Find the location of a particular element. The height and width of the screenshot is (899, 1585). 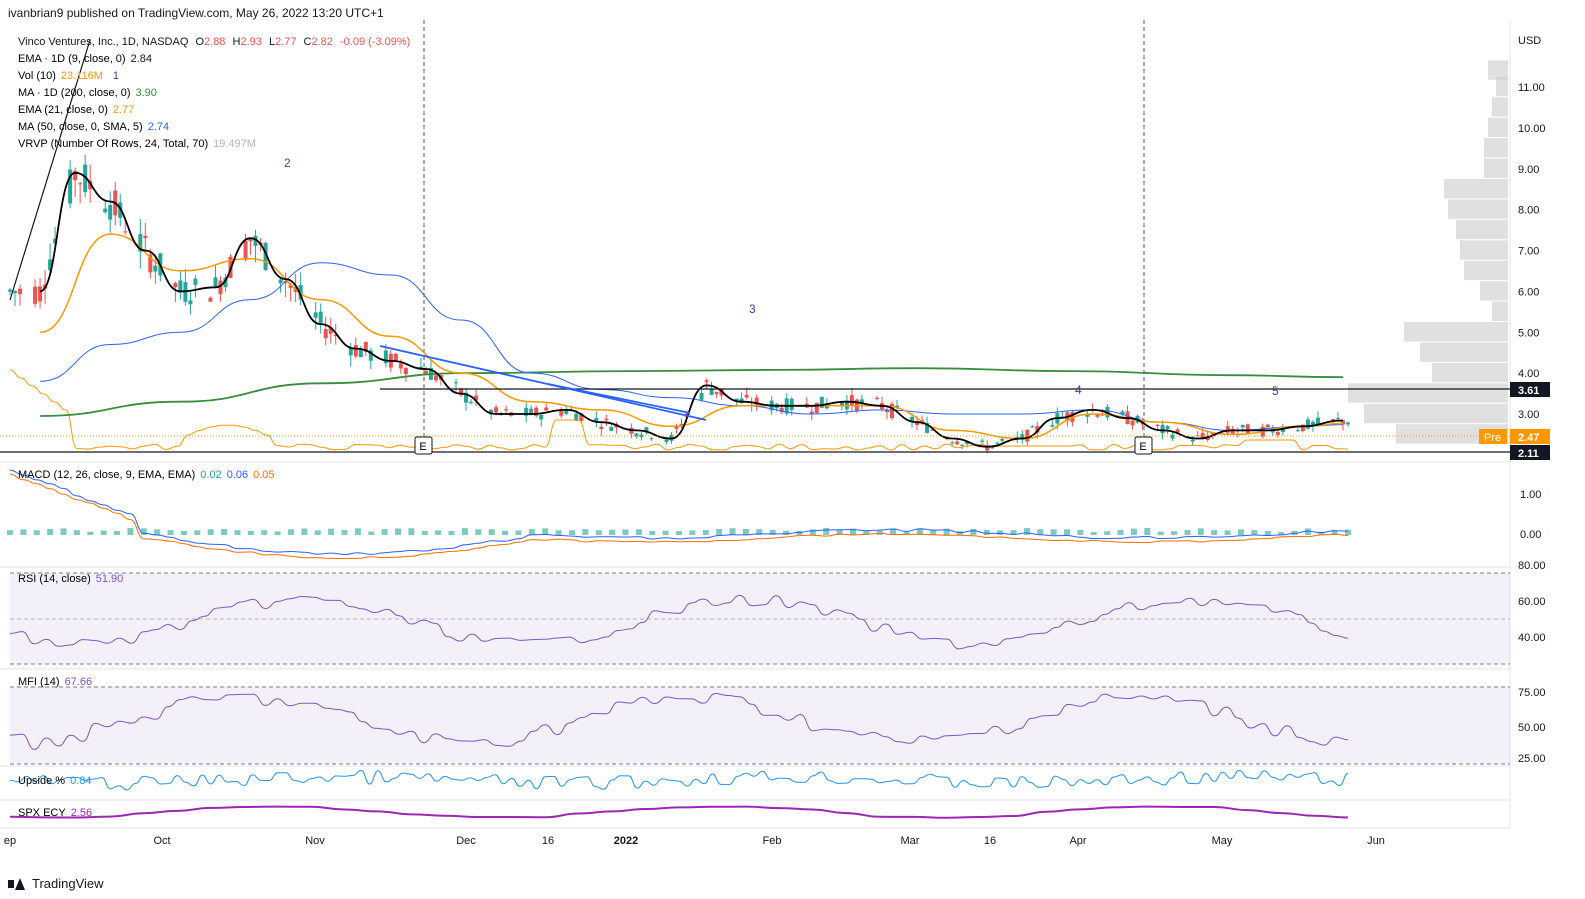

legend-ma200-value: 3.90 is located at coordinates (146, 93).